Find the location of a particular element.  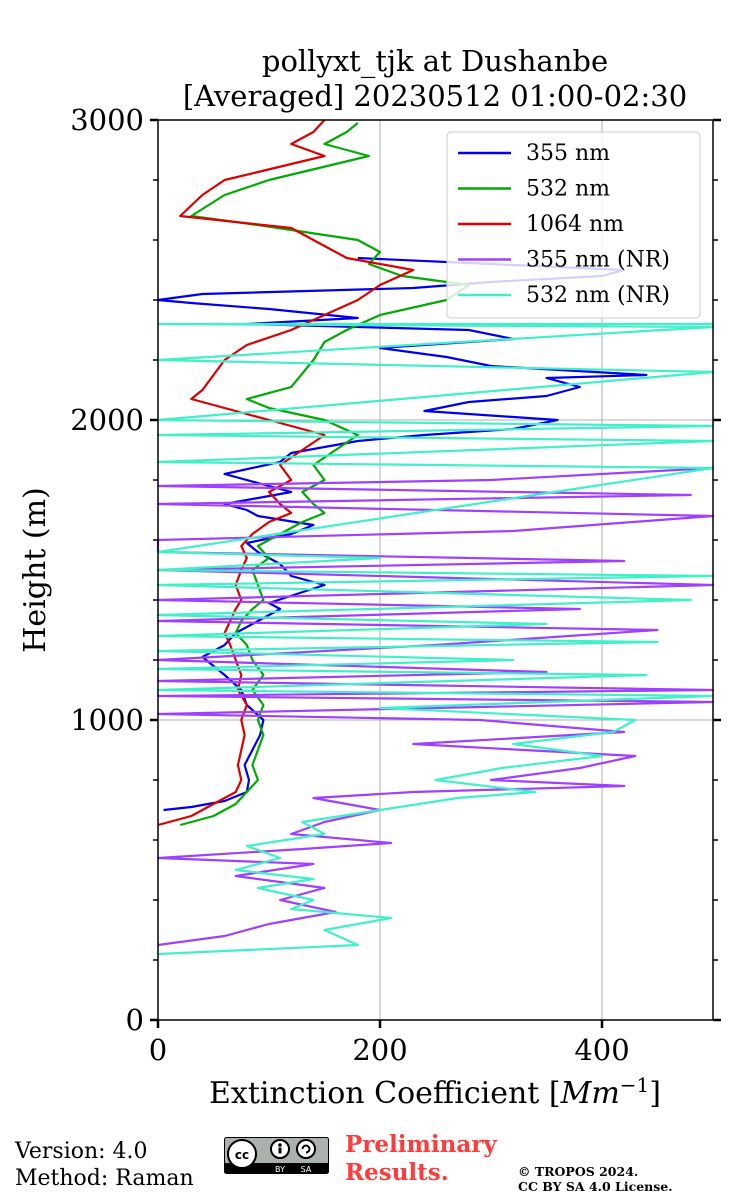

y-tick-label: 3000 is located at coordinates (107, 120).